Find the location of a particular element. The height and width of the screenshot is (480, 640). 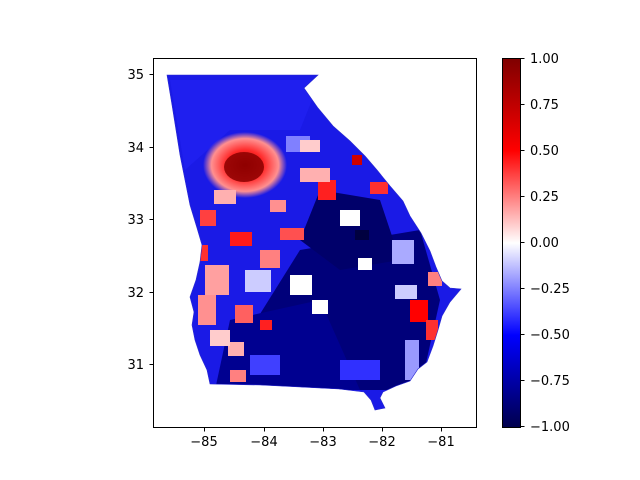

colorbar-tick-label: 0.25 is located at coordinates (544, 197).